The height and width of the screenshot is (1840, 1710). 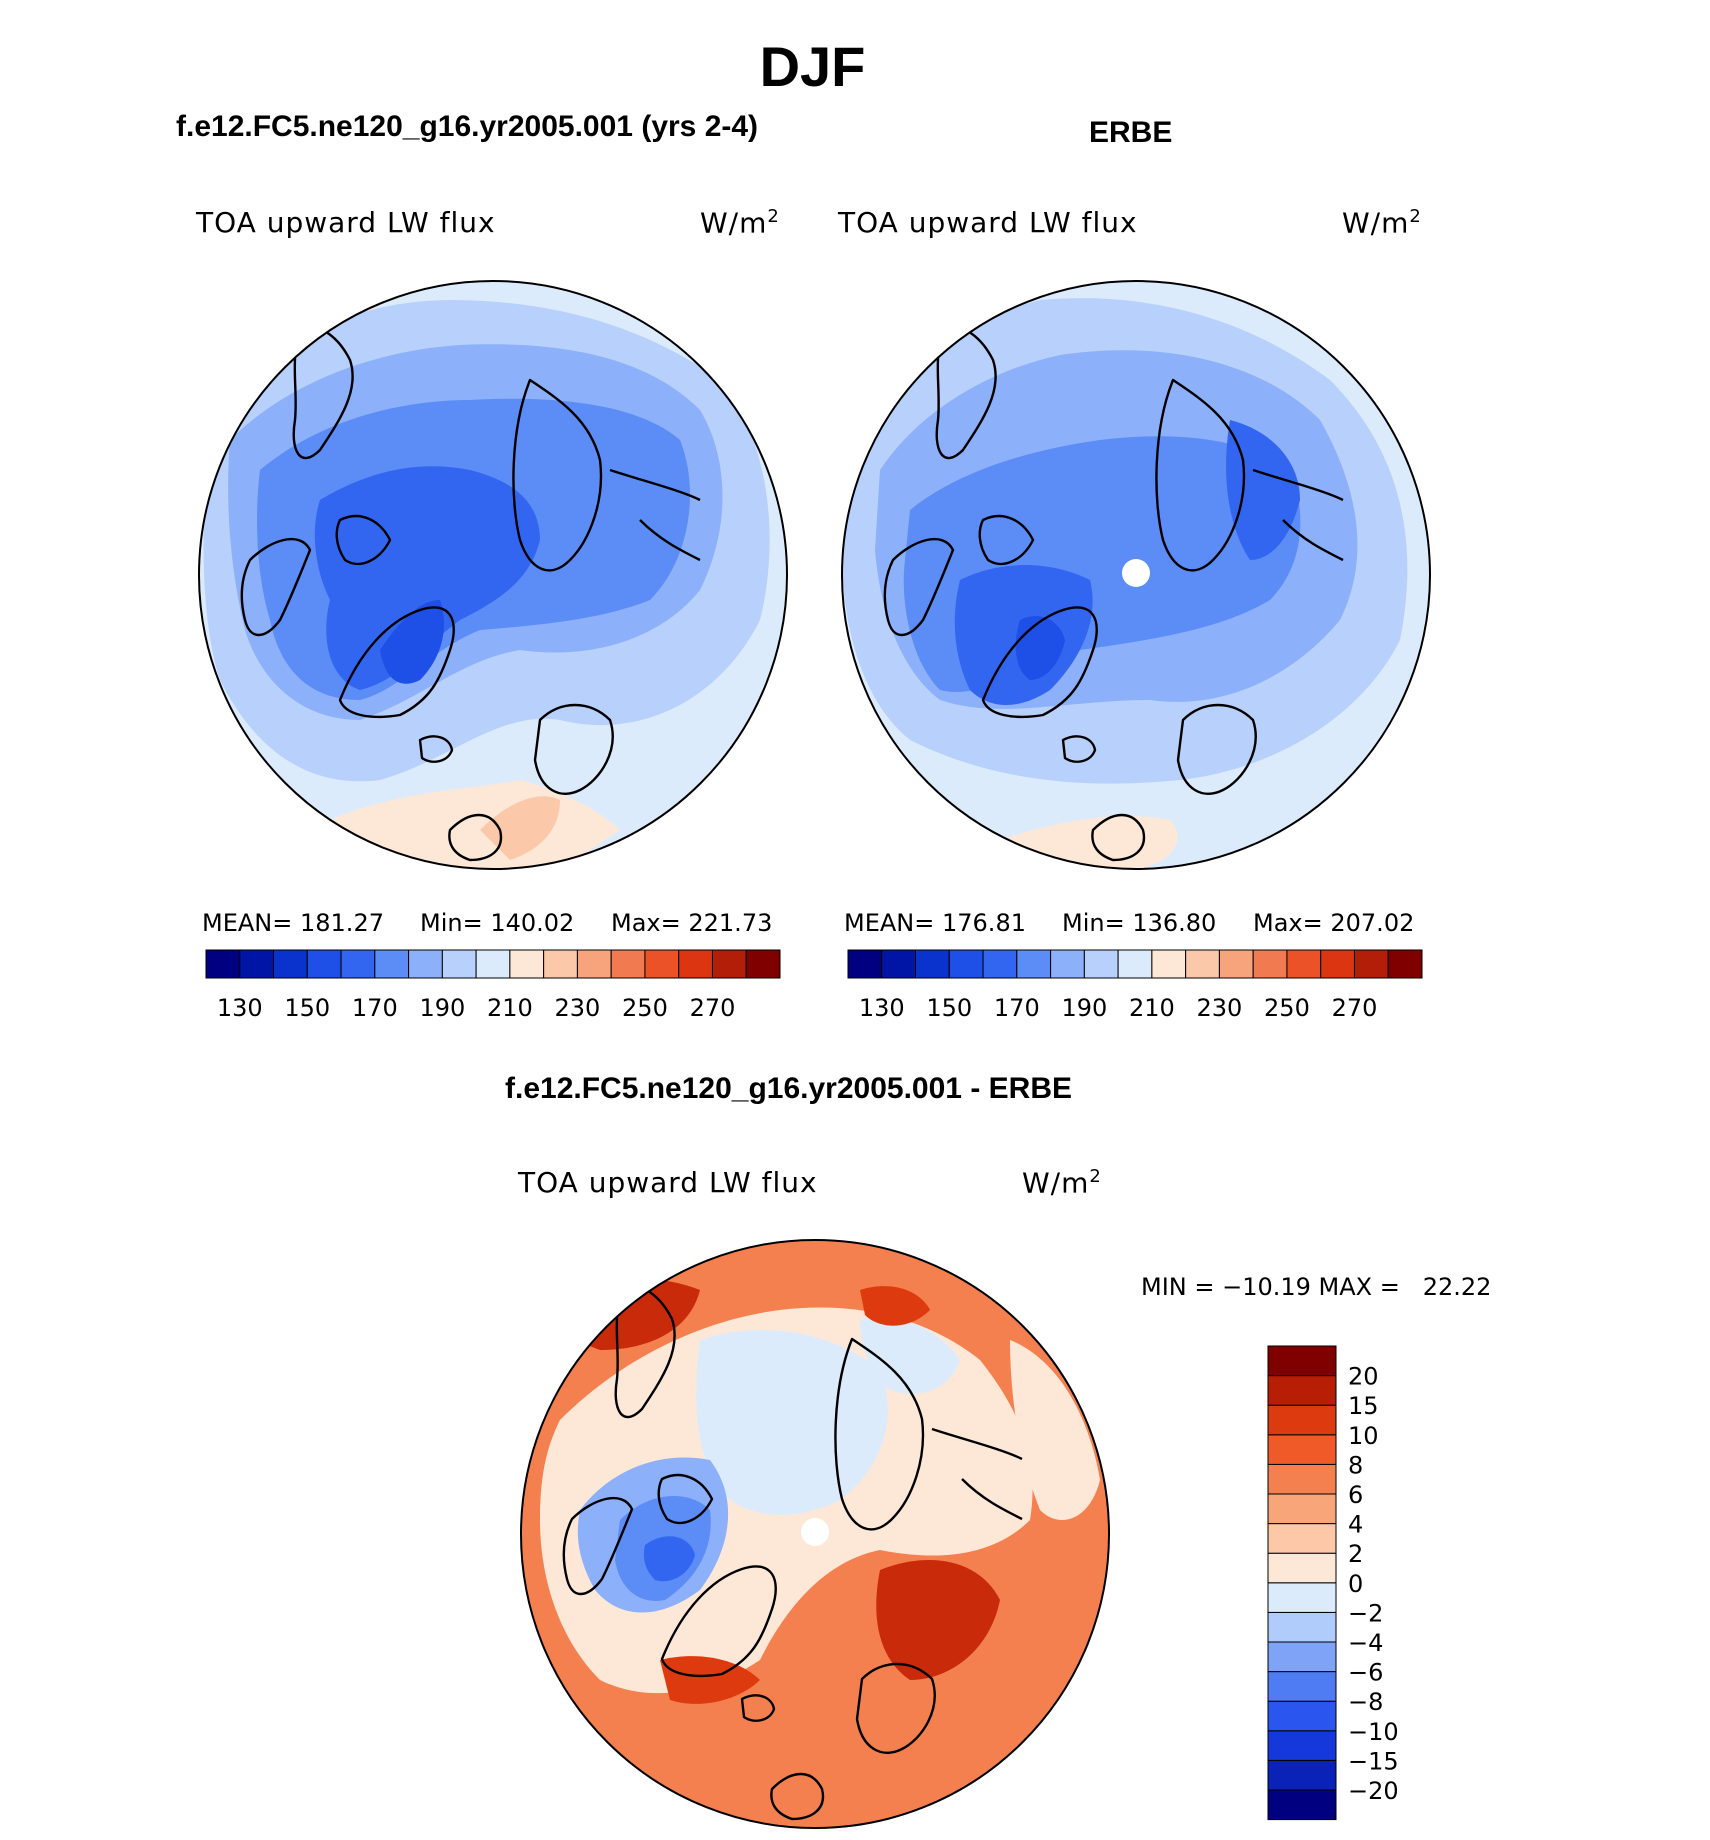 What do you see at coordinates (1365, 1643) in the screenshot?
I see `colorbar-tick-label: −4` at bounding box center [1365, 1643].